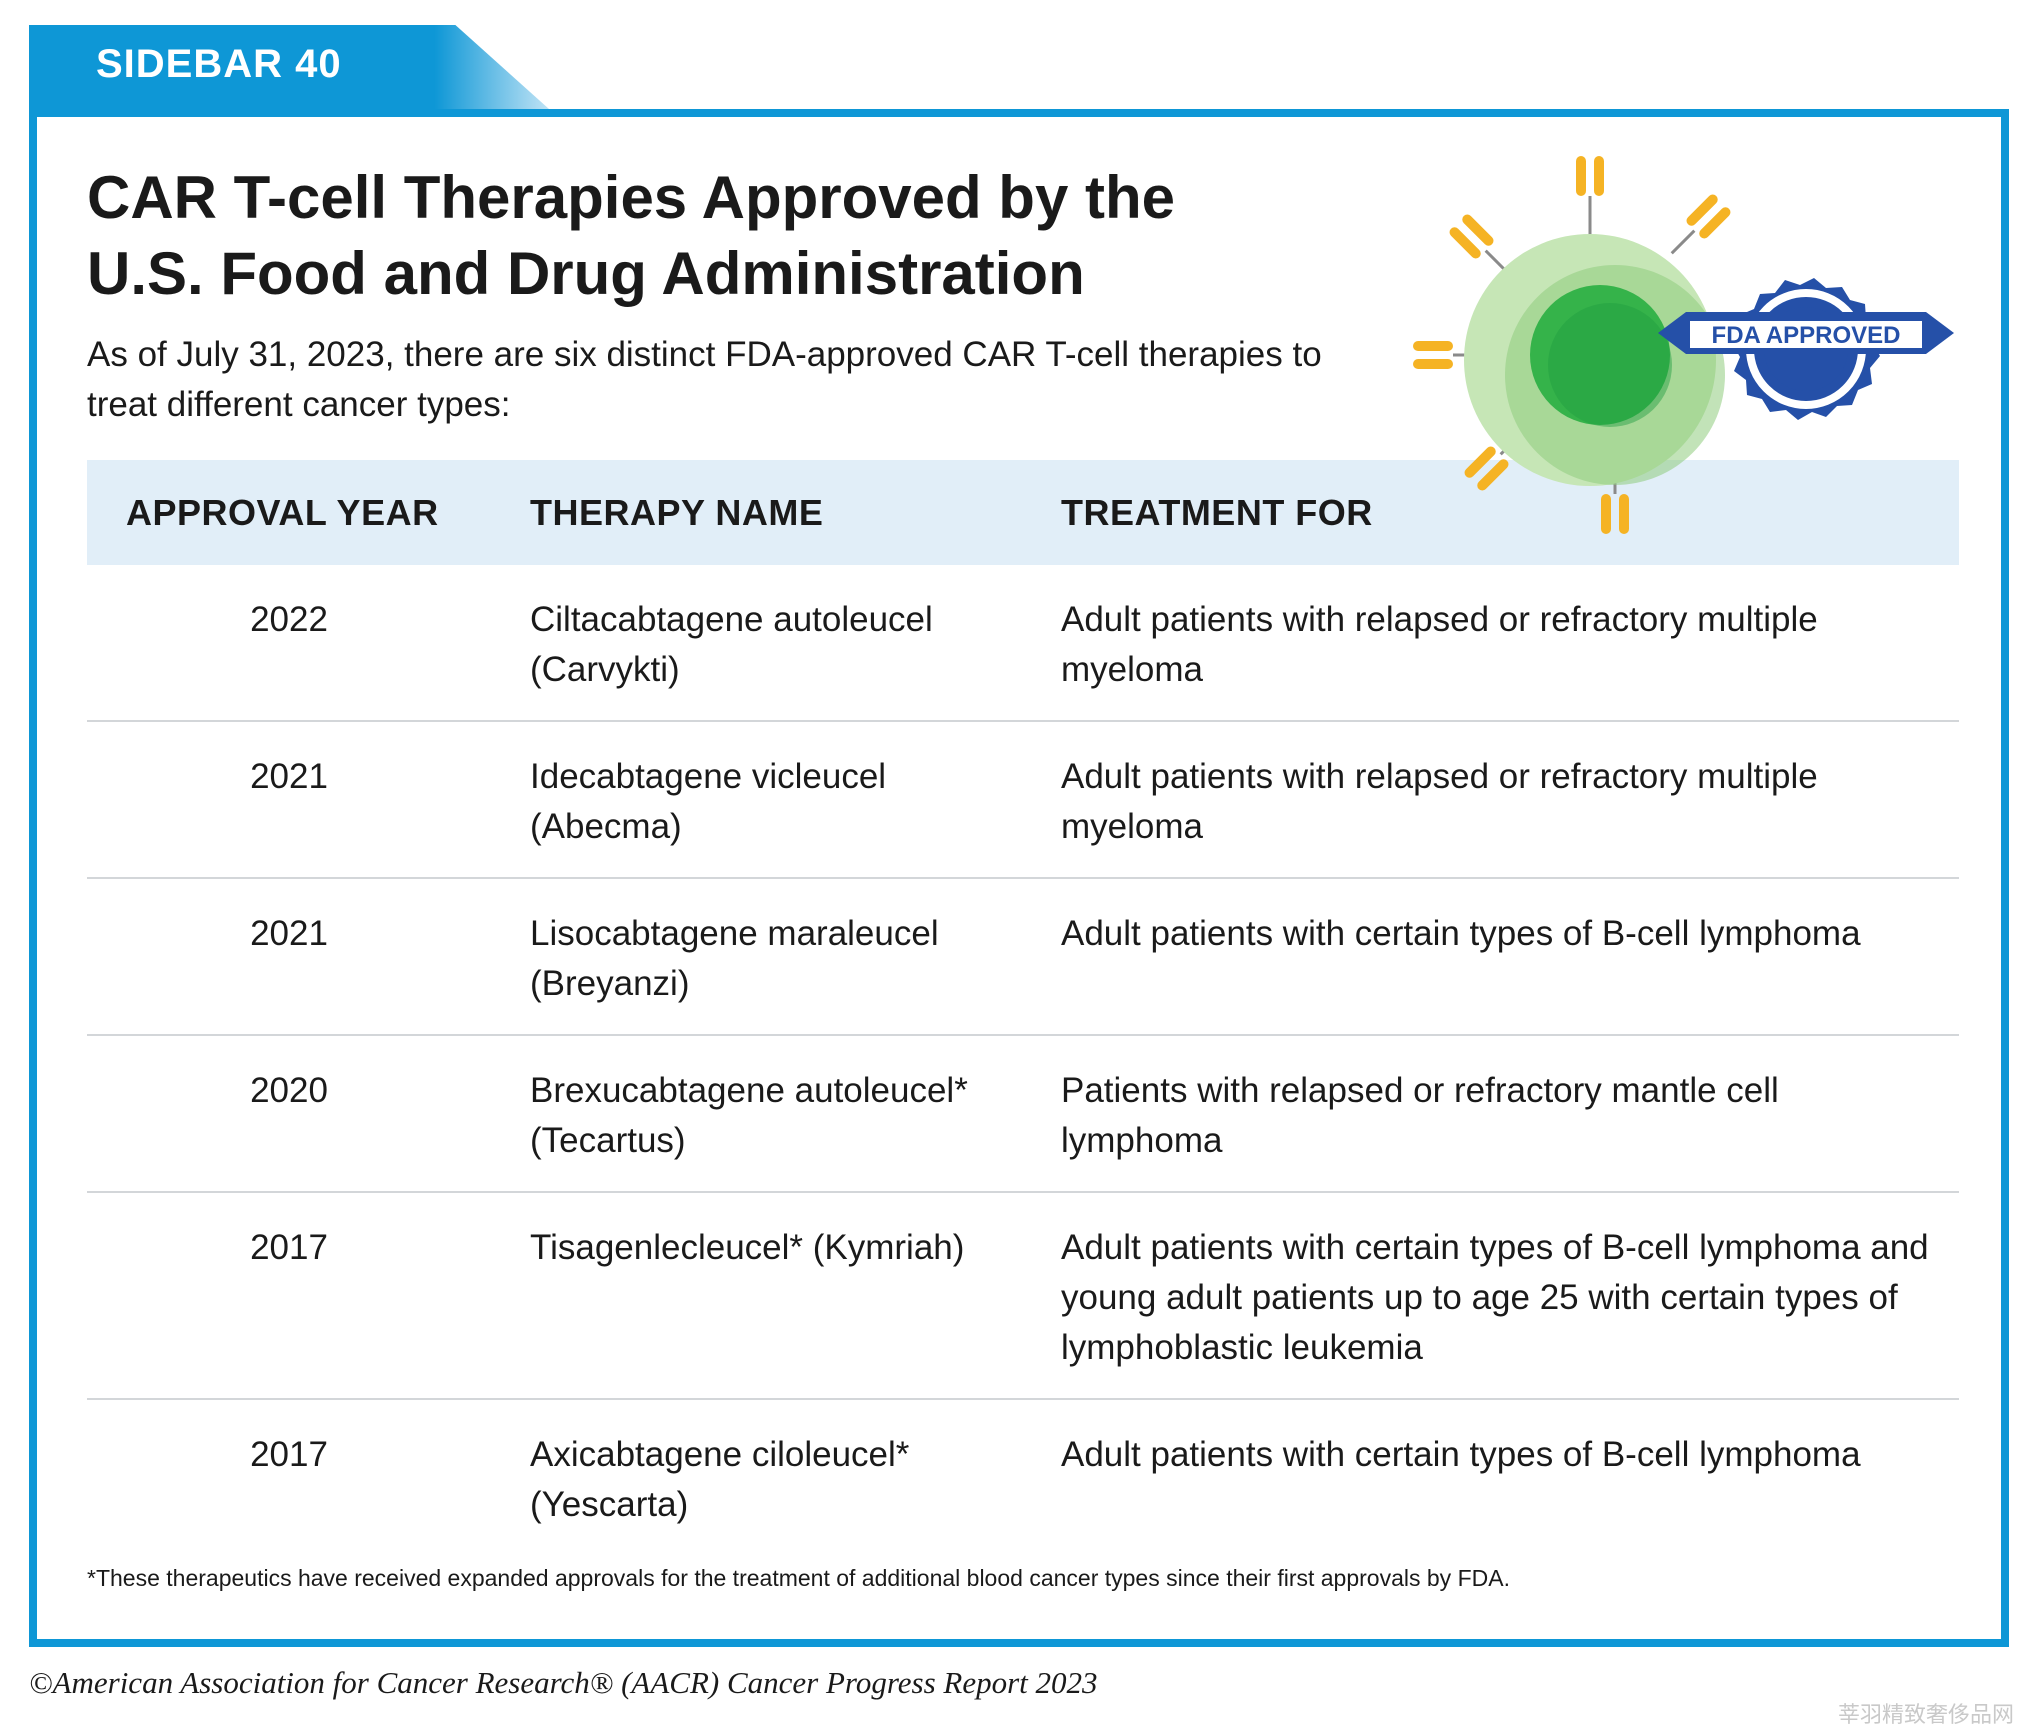 The width and height of the screenshot is (2044, 1729). I want to click on title-line-2: U.S. Food and Drug Administration, so click(586, 273).